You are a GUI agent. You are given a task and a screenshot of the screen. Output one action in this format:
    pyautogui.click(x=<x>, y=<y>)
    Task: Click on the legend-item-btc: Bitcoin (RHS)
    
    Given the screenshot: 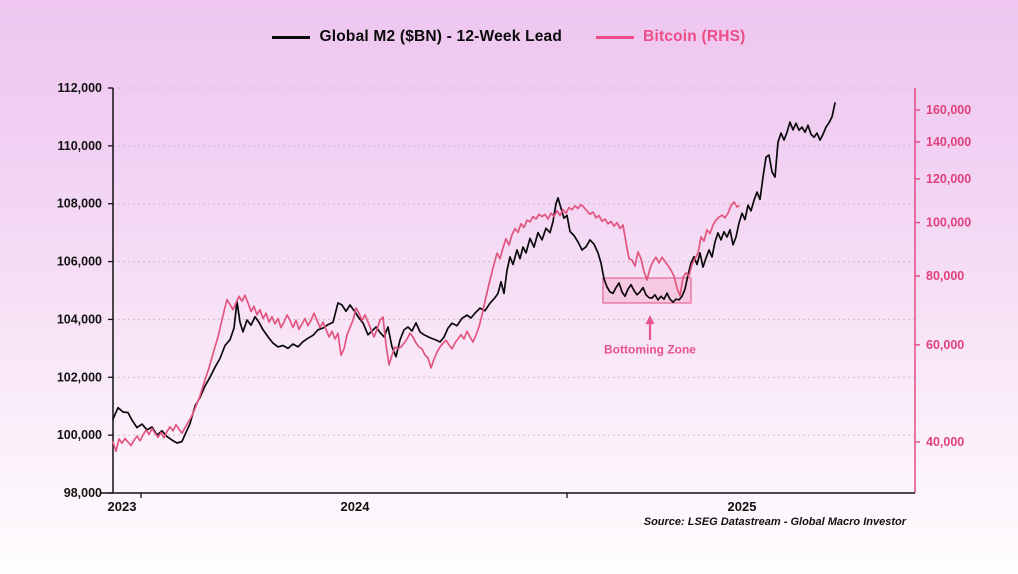 What is the action you would take?
    pyautogui.click(x=670, y=37)
    